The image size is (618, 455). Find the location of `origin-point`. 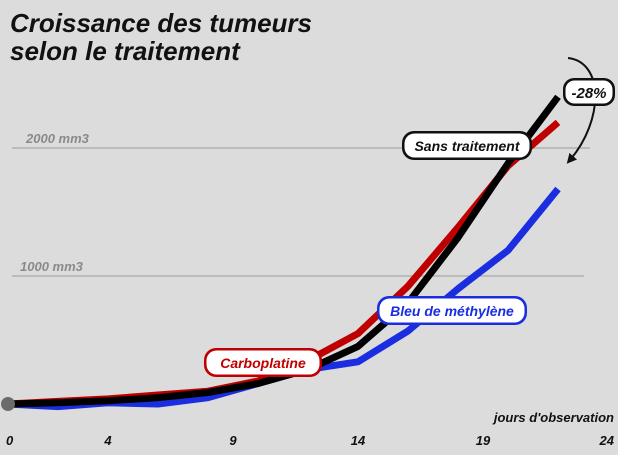

origin-point is located at coordinates (8, 404).